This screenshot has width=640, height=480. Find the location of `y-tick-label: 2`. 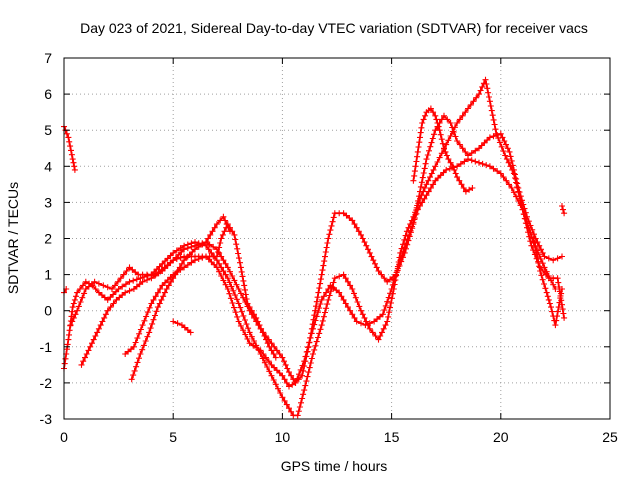

y-tick-label: 2 is located at coordinates (48, 239).